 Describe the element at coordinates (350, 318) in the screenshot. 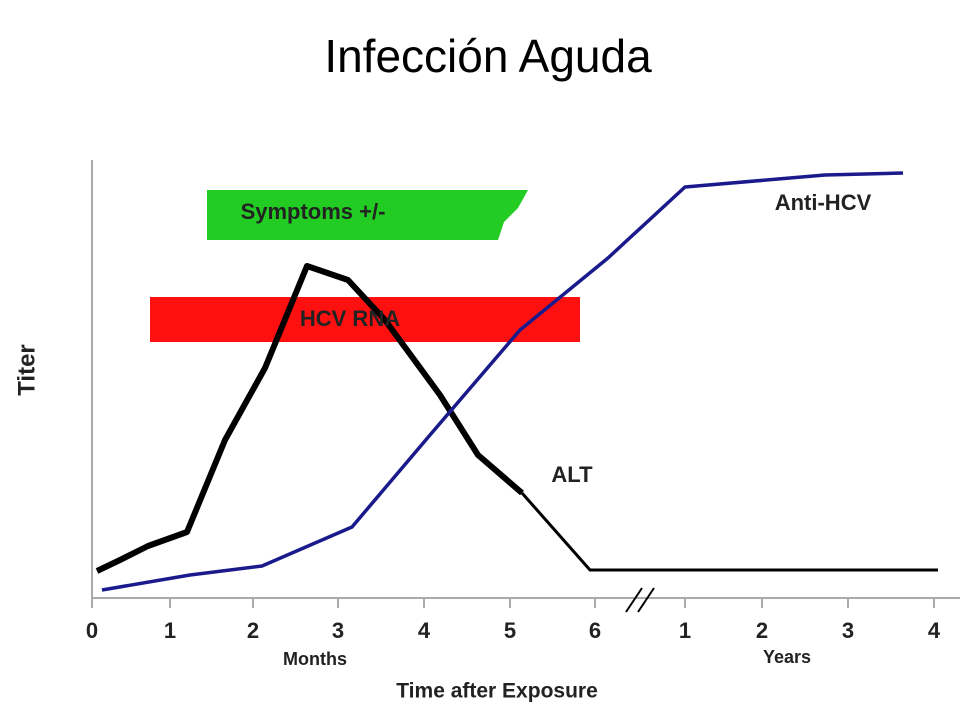

I see `hcv-rna-label: HCV RNA` at that location.